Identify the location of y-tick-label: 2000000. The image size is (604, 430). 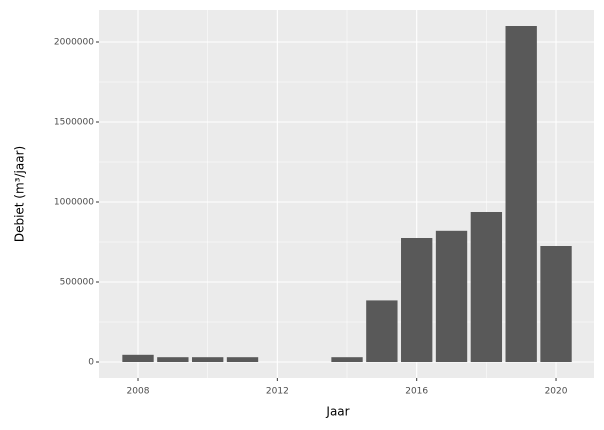
(74, 43).